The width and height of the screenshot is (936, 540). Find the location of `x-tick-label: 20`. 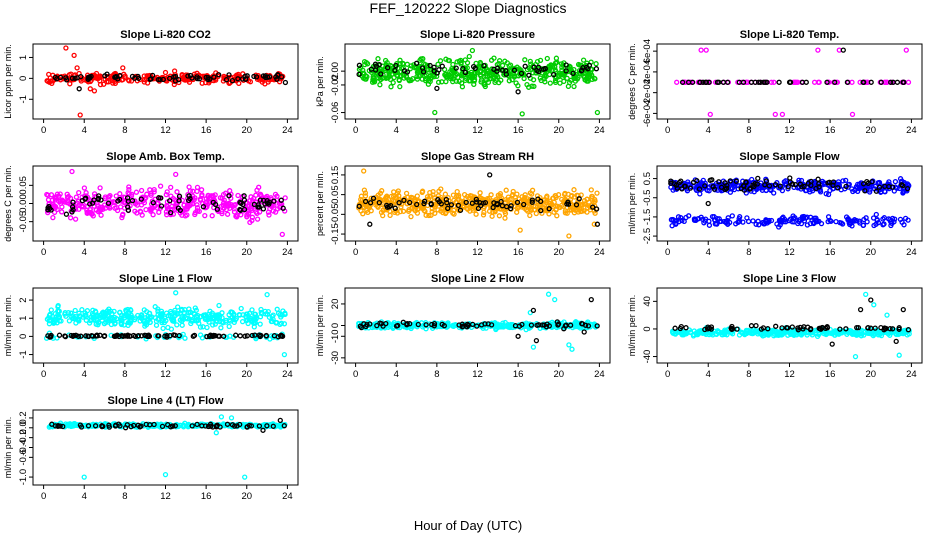

x-tick-label: 20 is located at coordinates (870, 130).